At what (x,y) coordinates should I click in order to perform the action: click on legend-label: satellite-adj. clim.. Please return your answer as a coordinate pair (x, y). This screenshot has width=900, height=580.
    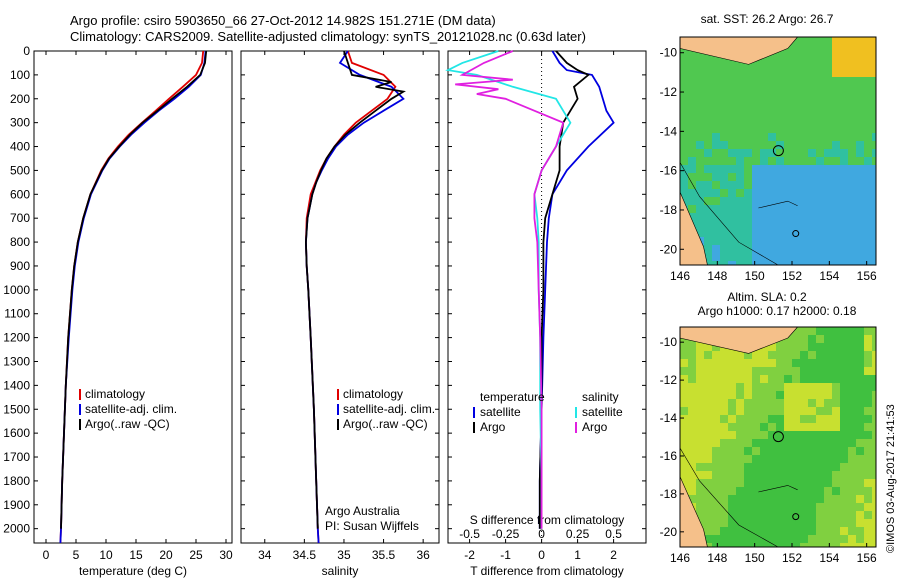
    Looking at the image, I should click on (389, 409).